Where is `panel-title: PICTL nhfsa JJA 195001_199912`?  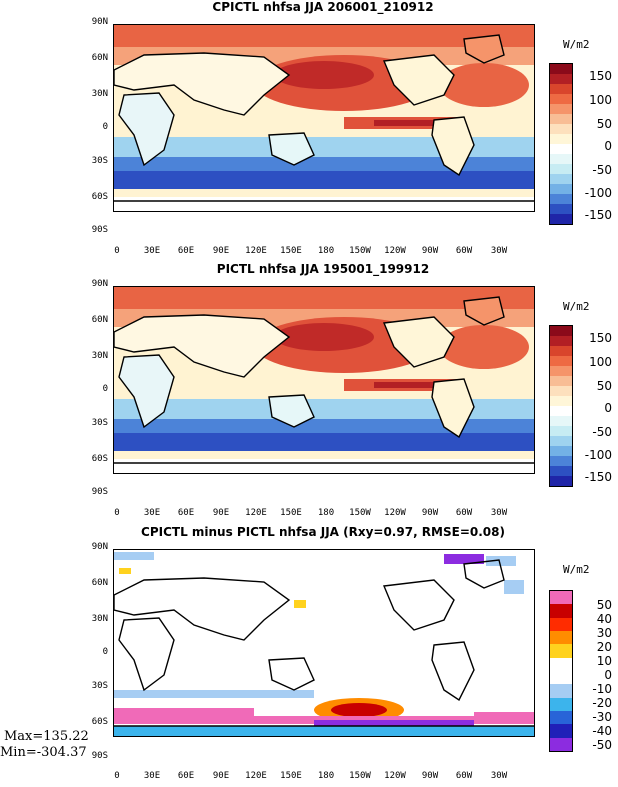
panel-title: PICTL nhfsa JJA 195001_199912 is located at coordinates (323, 269).